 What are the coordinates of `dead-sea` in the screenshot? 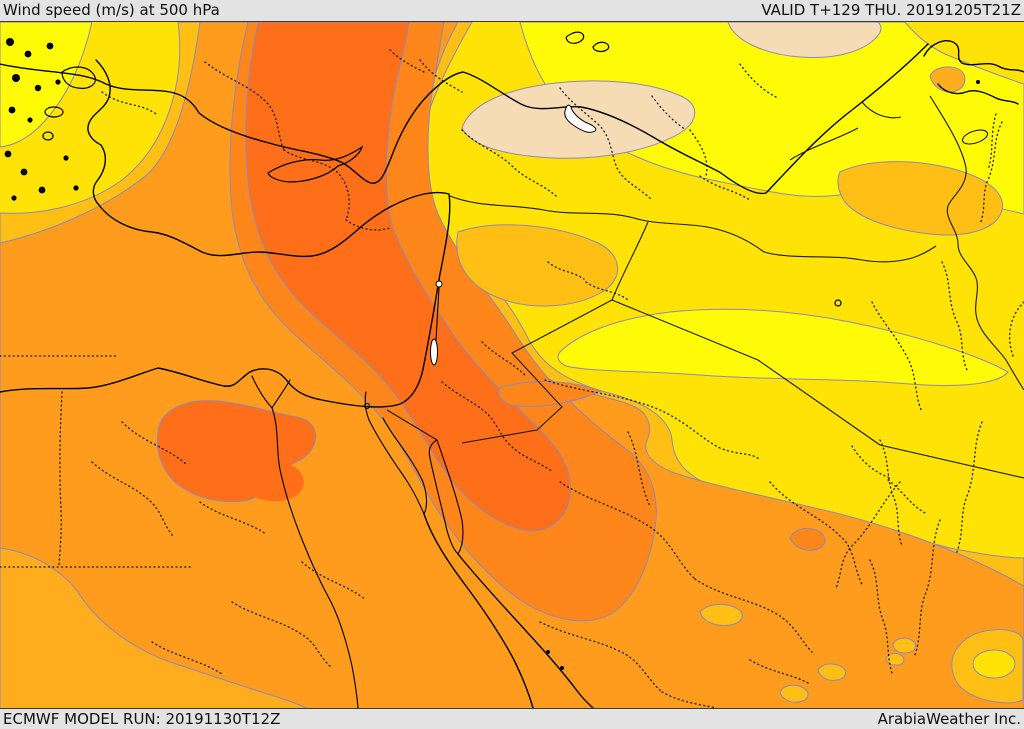 It's located at (434, 352).